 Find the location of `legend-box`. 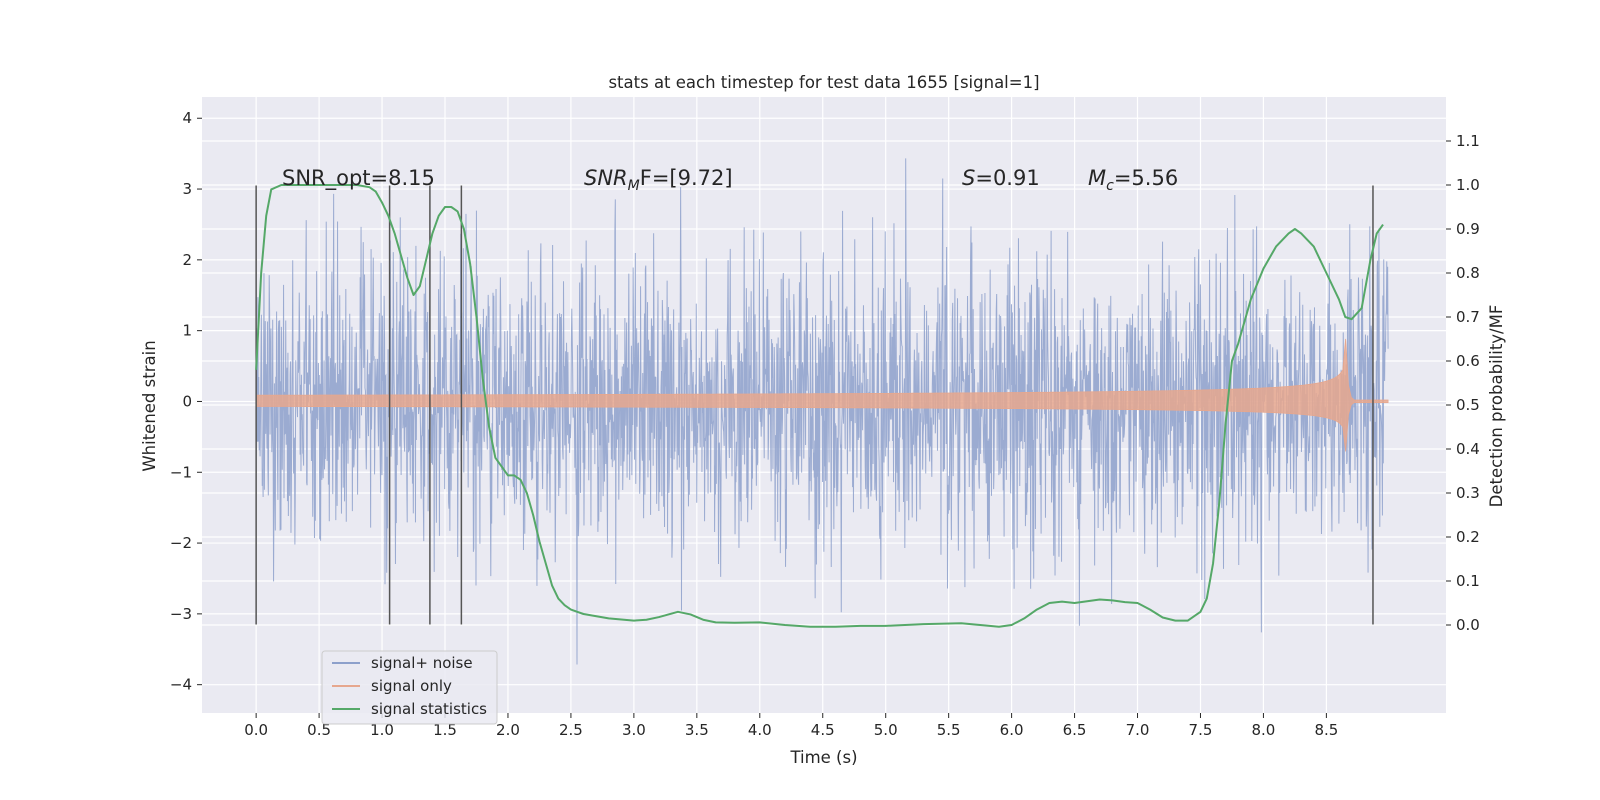

legend-box is located at coordinates (409, 687).